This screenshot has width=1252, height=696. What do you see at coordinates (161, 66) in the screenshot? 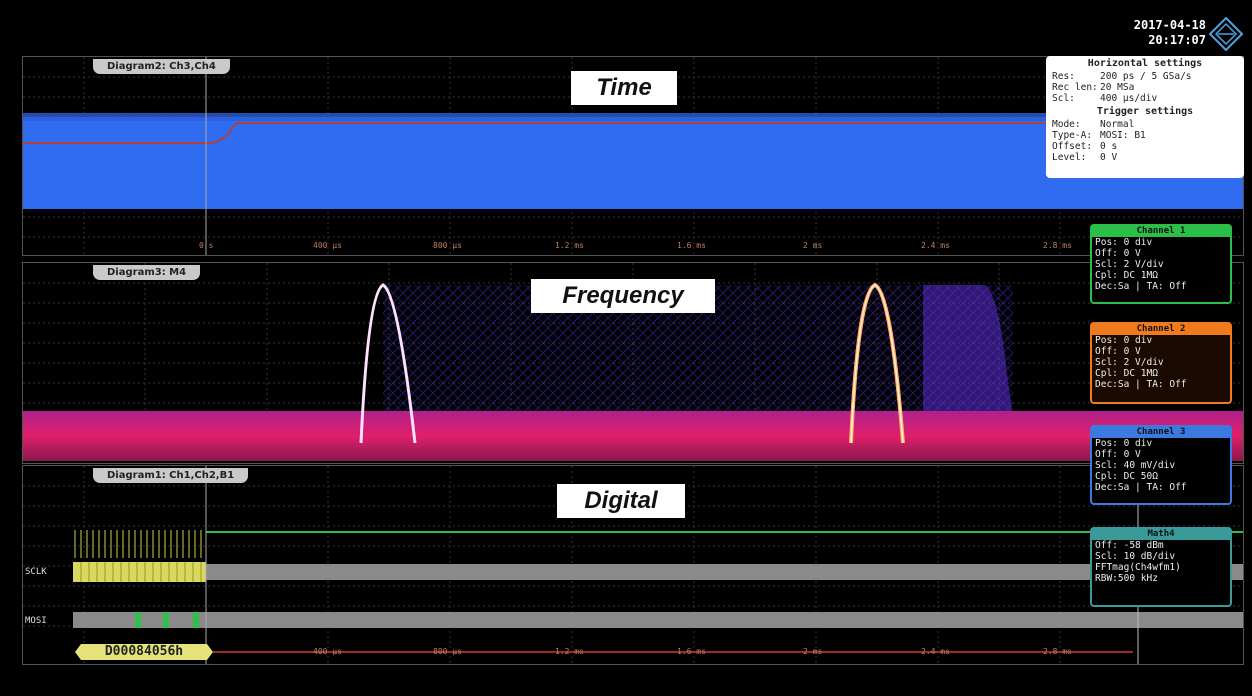
I see `diagram2-tab: Diagram2: Ch3,Ch4` at bounding box center [161, 66].